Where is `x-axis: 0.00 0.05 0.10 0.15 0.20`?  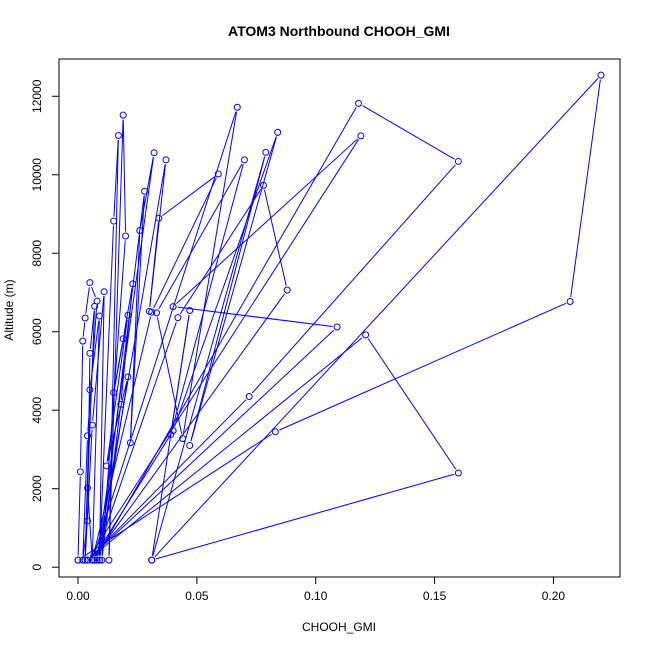 x-axis: 0.00 0.05 0.10 0.15 0.20 is located at coordinates (315, 589).